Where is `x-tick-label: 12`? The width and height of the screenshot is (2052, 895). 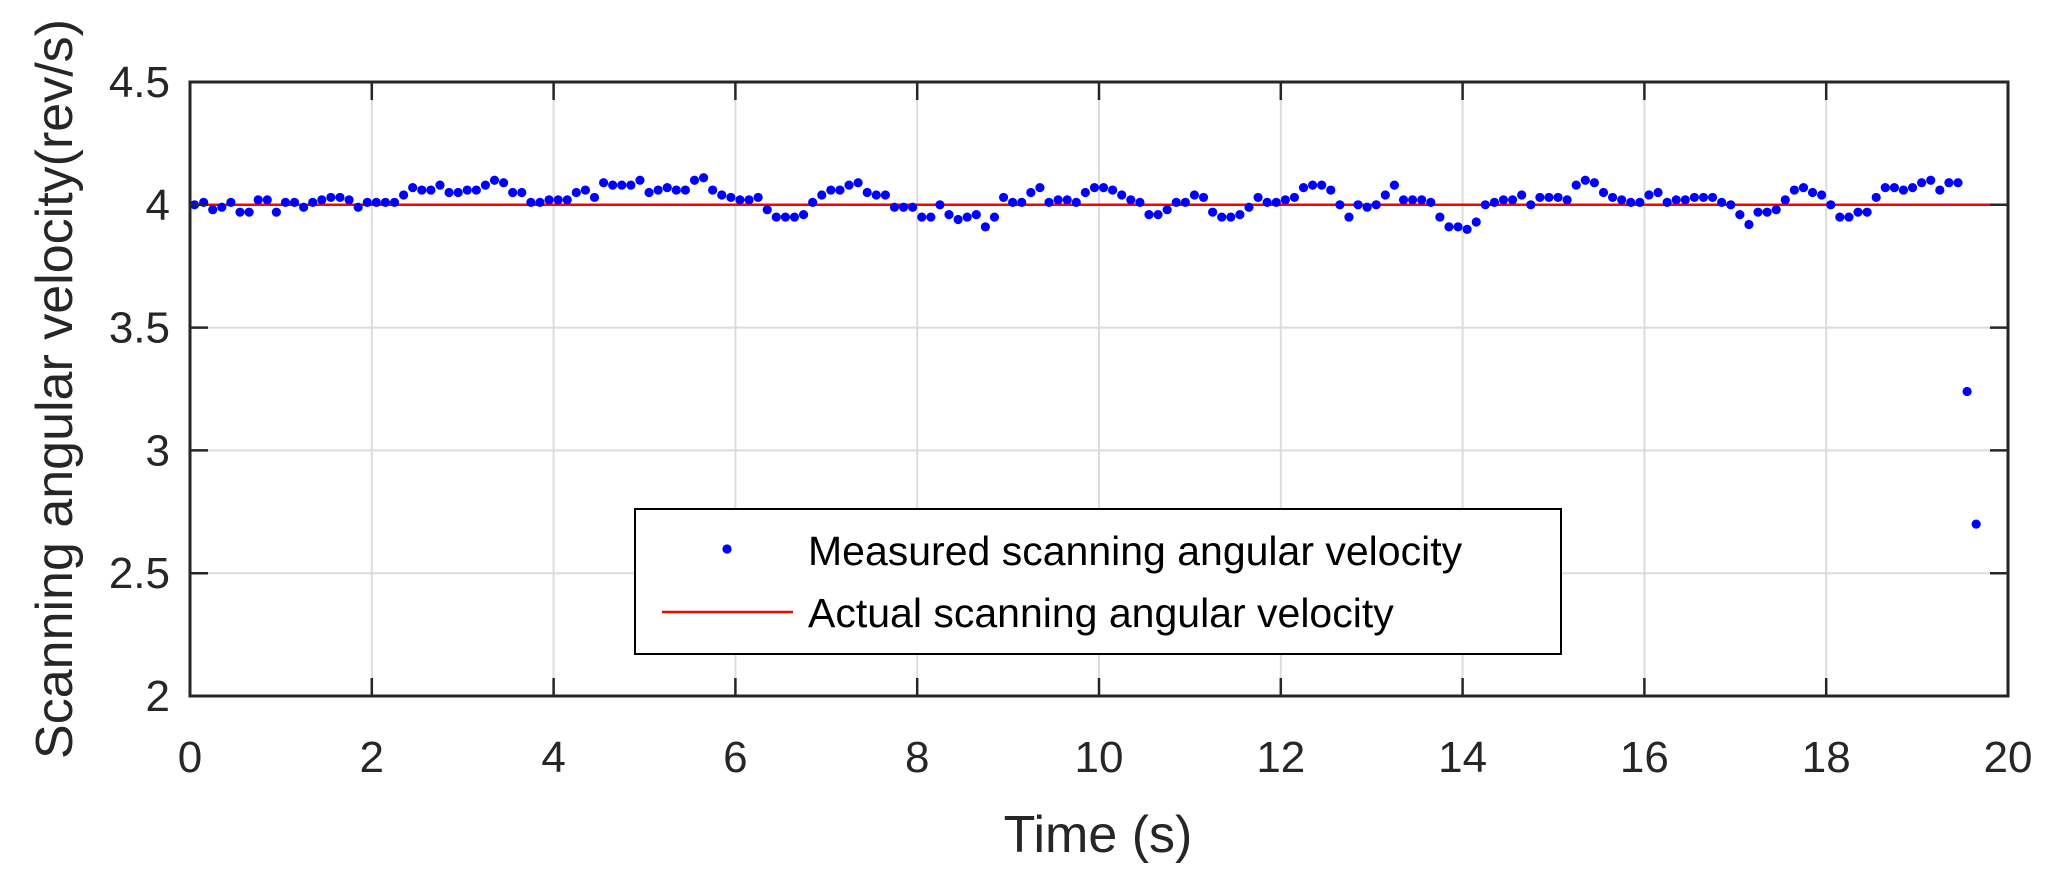
x-tick-label: 12 is located at coordinates (1280, 757).